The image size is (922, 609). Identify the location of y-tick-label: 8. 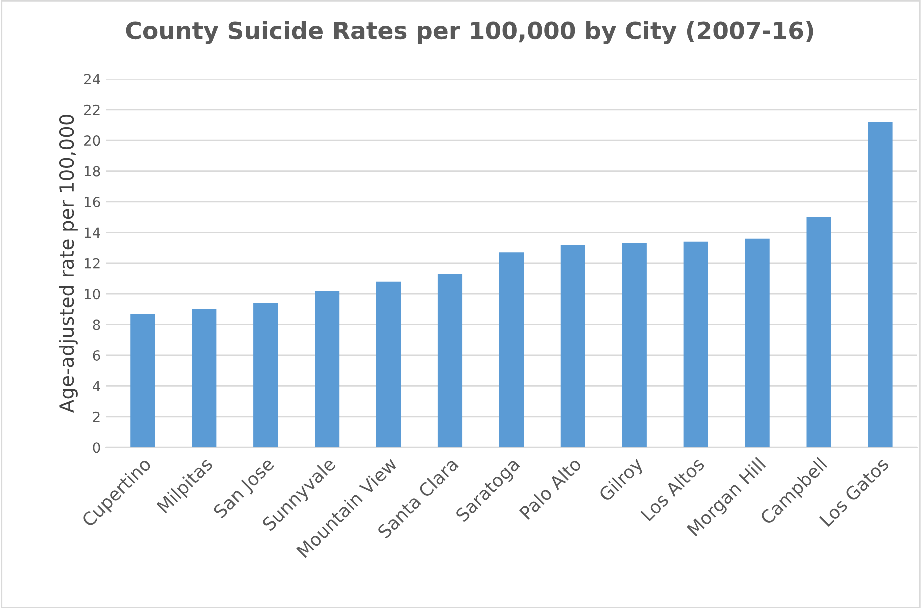
(96, 325).